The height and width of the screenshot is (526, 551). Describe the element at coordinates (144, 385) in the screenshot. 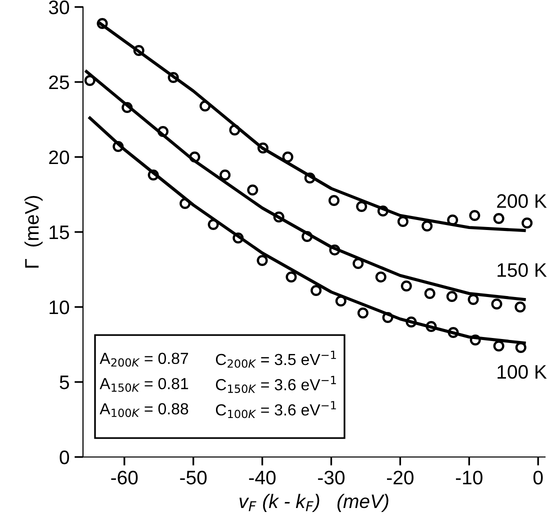

I see `annotation: A$_{150K}$ = 0.81` at that location.